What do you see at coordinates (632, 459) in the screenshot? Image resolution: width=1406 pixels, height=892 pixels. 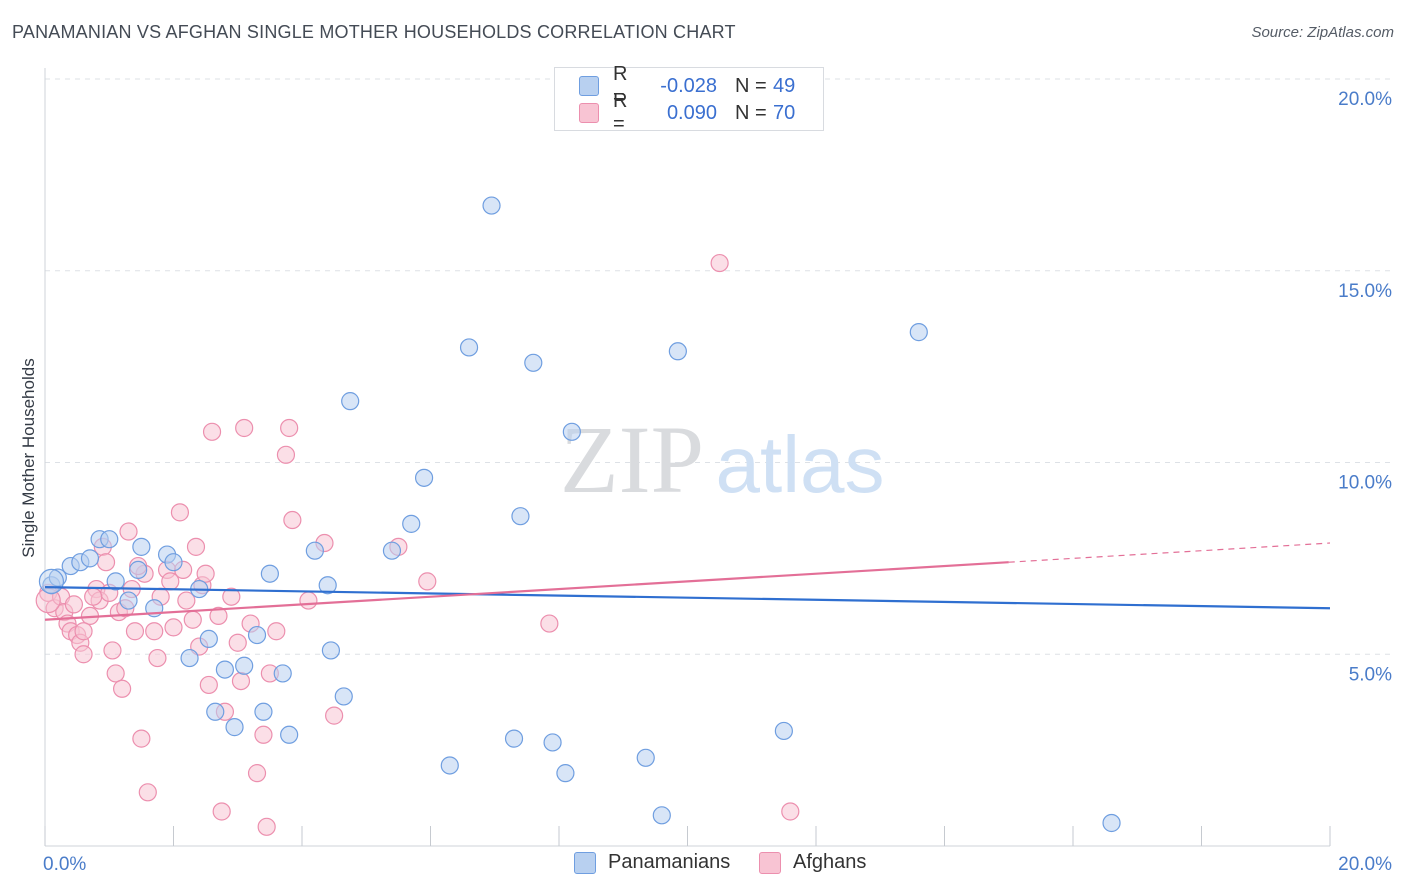 I see `watermark-zip: ZIP` at bounding box center [632, 459].